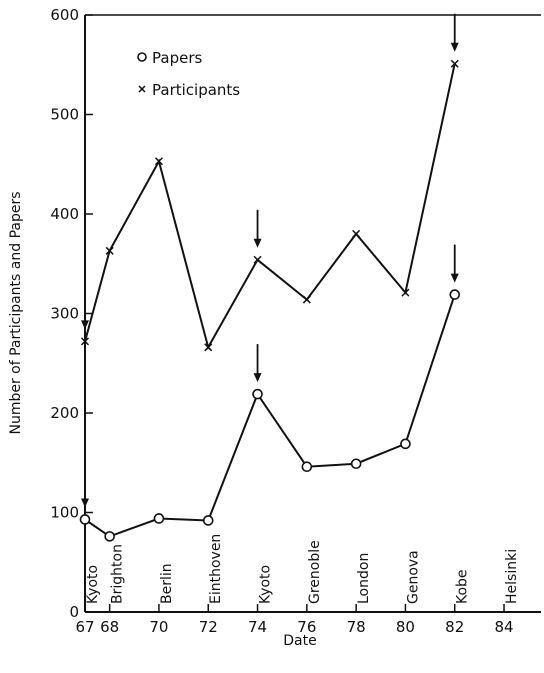  Describe the element at coordinates (463, 586) in the screenshot. I see `conference-label: Kobe` at that location.